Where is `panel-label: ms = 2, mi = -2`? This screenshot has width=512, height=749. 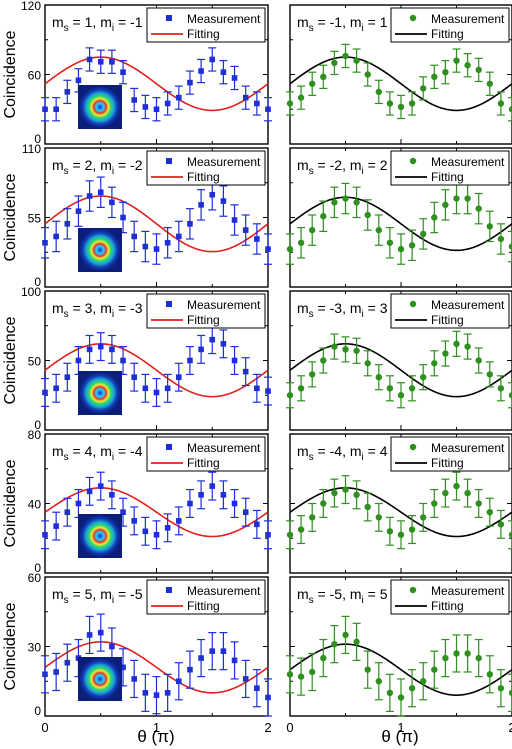
panel-label: ms = 2, mi = -2 is located at coordinates (97, 167).